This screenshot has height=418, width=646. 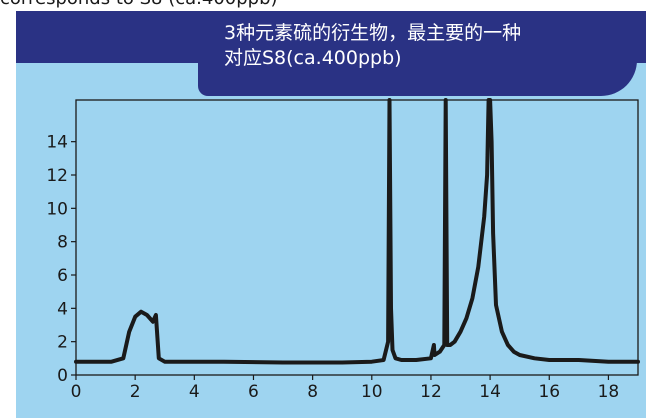 What do you see at coordinates (135, 392) in the screenshot?
I see `x-tick-label: 2` at bounding box center [135, 392].